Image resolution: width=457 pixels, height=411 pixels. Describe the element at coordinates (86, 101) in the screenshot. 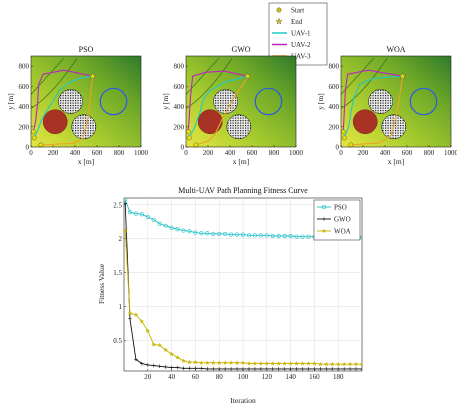

I see `map-frame` at that location.